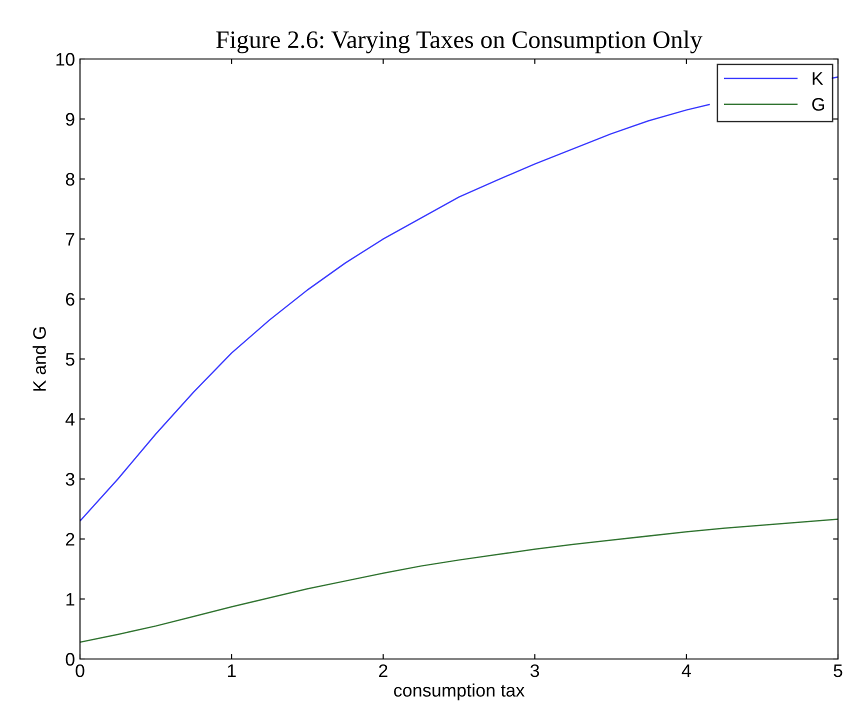 The image size is (850, 722). I want to click on x-tick-label: 1, so click(232, 670).